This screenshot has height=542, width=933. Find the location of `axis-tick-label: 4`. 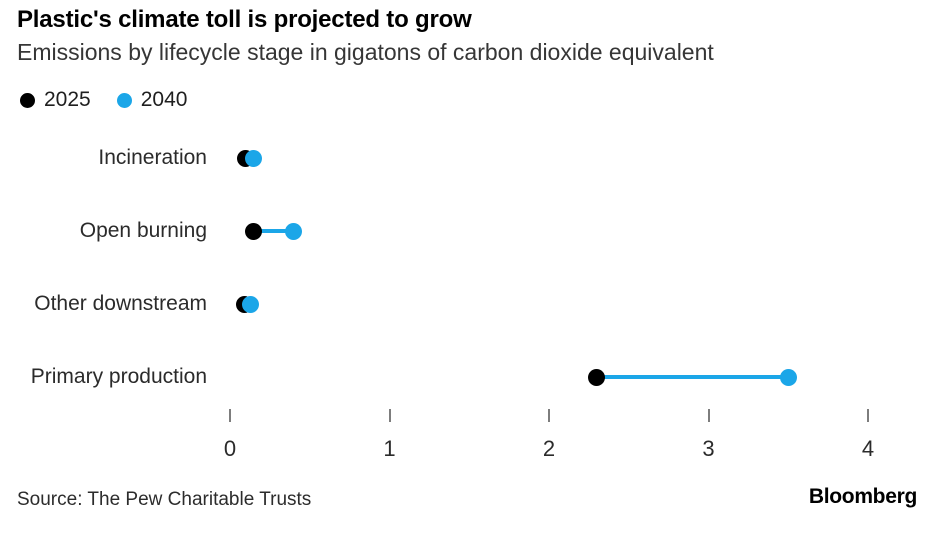

axis-tick-label: 4 is located at coordinates (868, 448).